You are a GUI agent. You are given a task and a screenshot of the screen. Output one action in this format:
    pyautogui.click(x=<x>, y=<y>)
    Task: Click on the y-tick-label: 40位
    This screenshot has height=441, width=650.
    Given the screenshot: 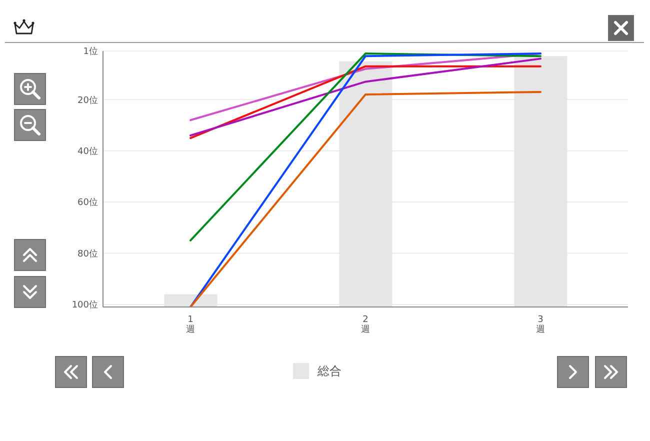 What is the action you would take?
    pyautogui.click(x=88, y=152)
    